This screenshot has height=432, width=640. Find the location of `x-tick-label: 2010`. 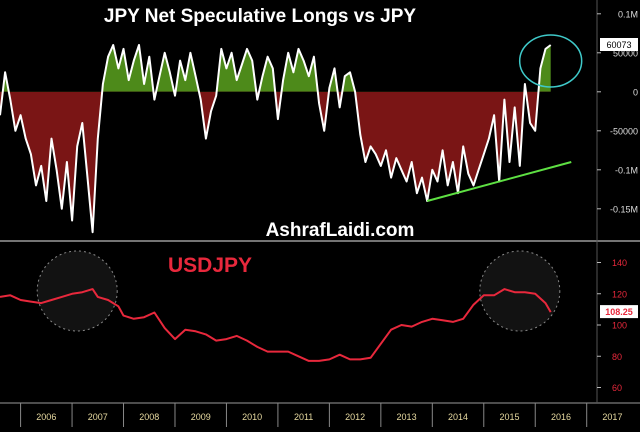

x-tick-label: 2010 is located at coordinates (252, 417).